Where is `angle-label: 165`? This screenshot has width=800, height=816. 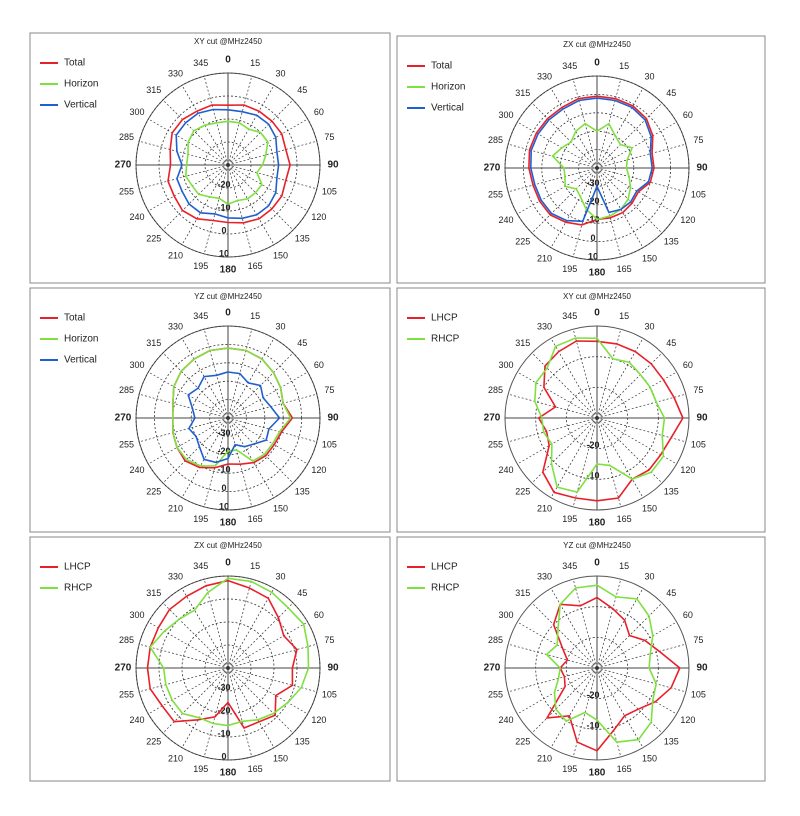
angle-label: 165 is located at coordinates (624, 769).